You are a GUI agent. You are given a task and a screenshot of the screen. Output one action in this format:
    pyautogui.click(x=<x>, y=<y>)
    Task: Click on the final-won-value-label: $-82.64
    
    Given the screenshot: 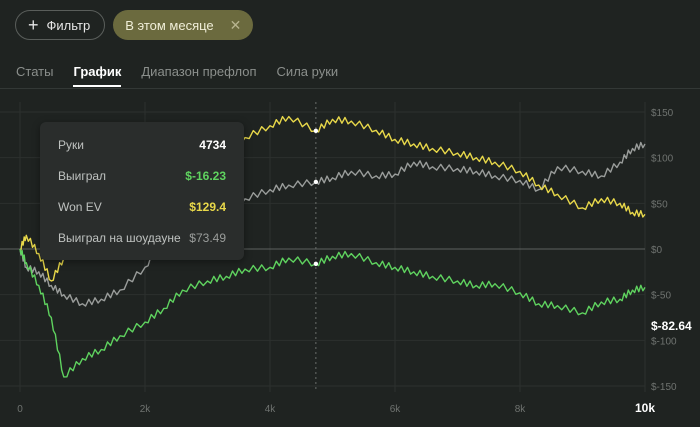 What is the action you would take?
    pyautogui.click(x=671, y=326)
    